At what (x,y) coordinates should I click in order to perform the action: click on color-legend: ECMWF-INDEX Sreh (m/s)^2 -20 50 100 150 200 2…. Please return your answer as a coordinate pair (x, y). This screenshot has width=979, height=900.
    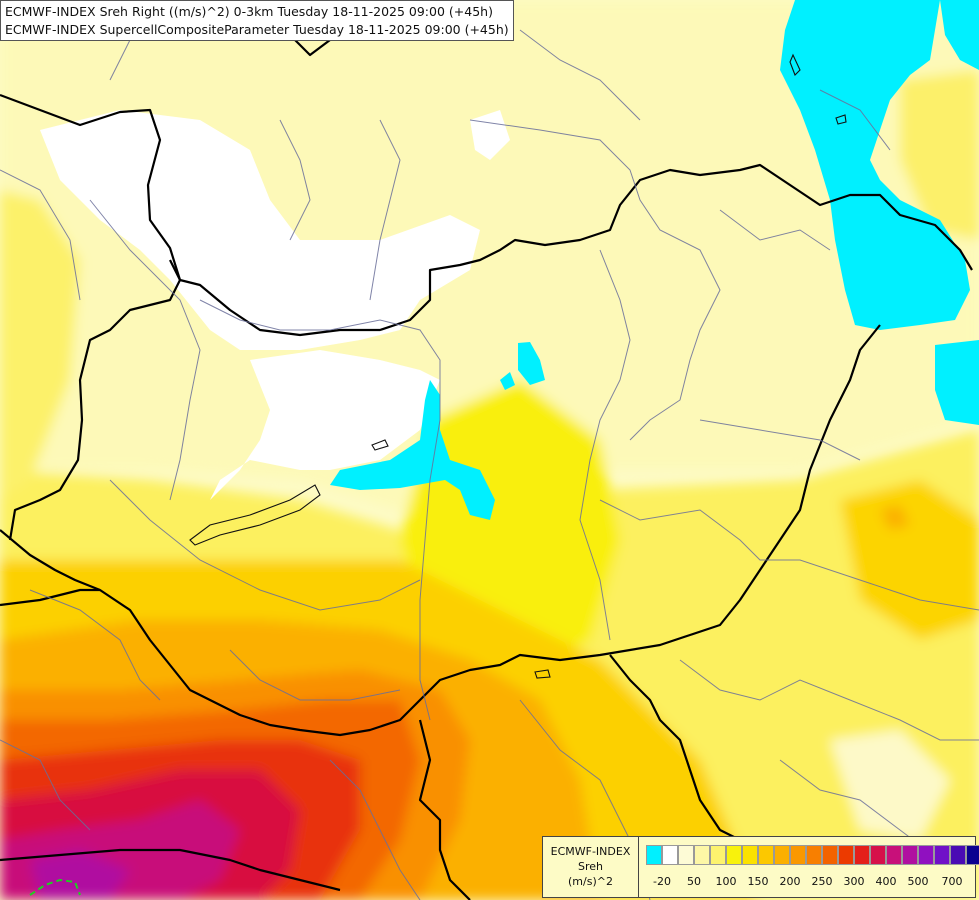
    Looking at the image, I should click on (760, 867).